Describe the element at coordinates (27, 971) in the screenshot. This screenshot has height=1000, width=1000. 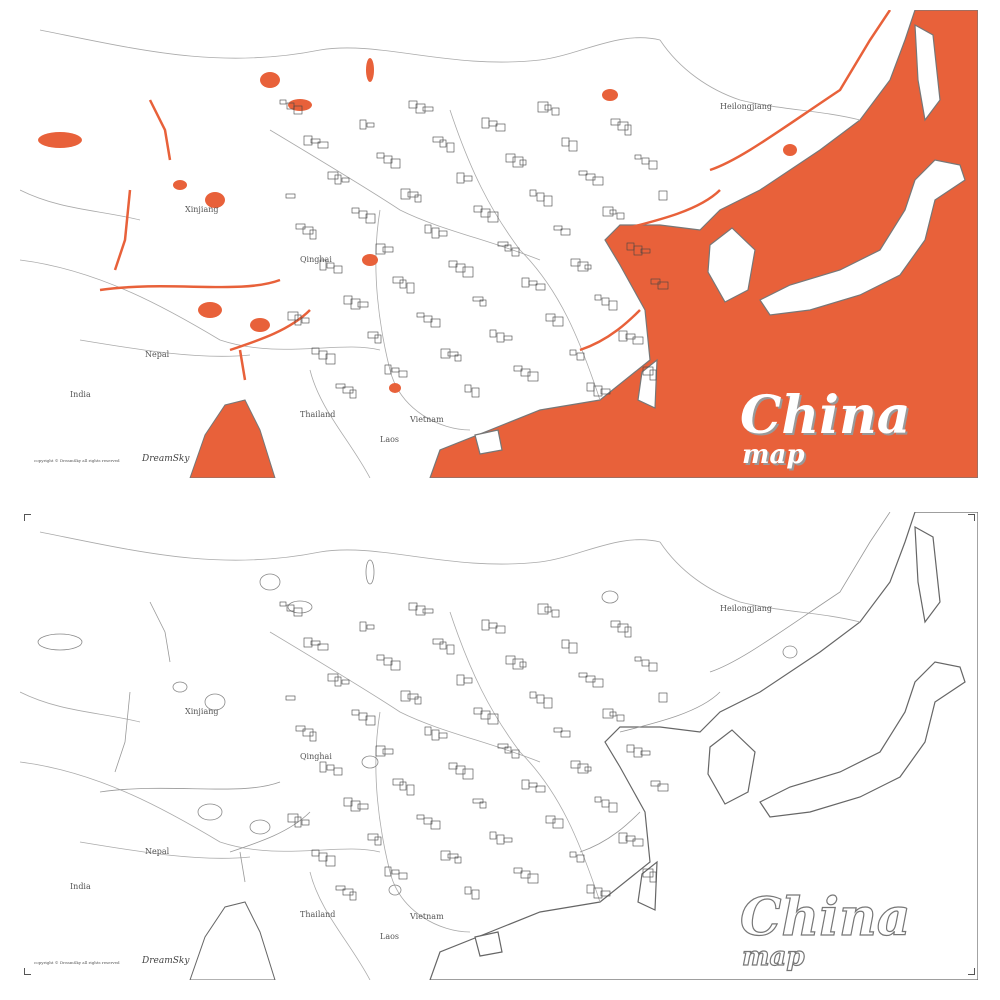
I see `crop-mark` at that location.